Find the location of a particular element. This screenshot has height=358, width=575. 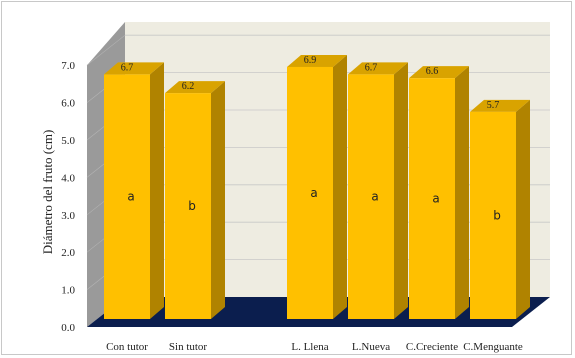

y-tick-label: 5.0 is located at coordinates (68, 141).